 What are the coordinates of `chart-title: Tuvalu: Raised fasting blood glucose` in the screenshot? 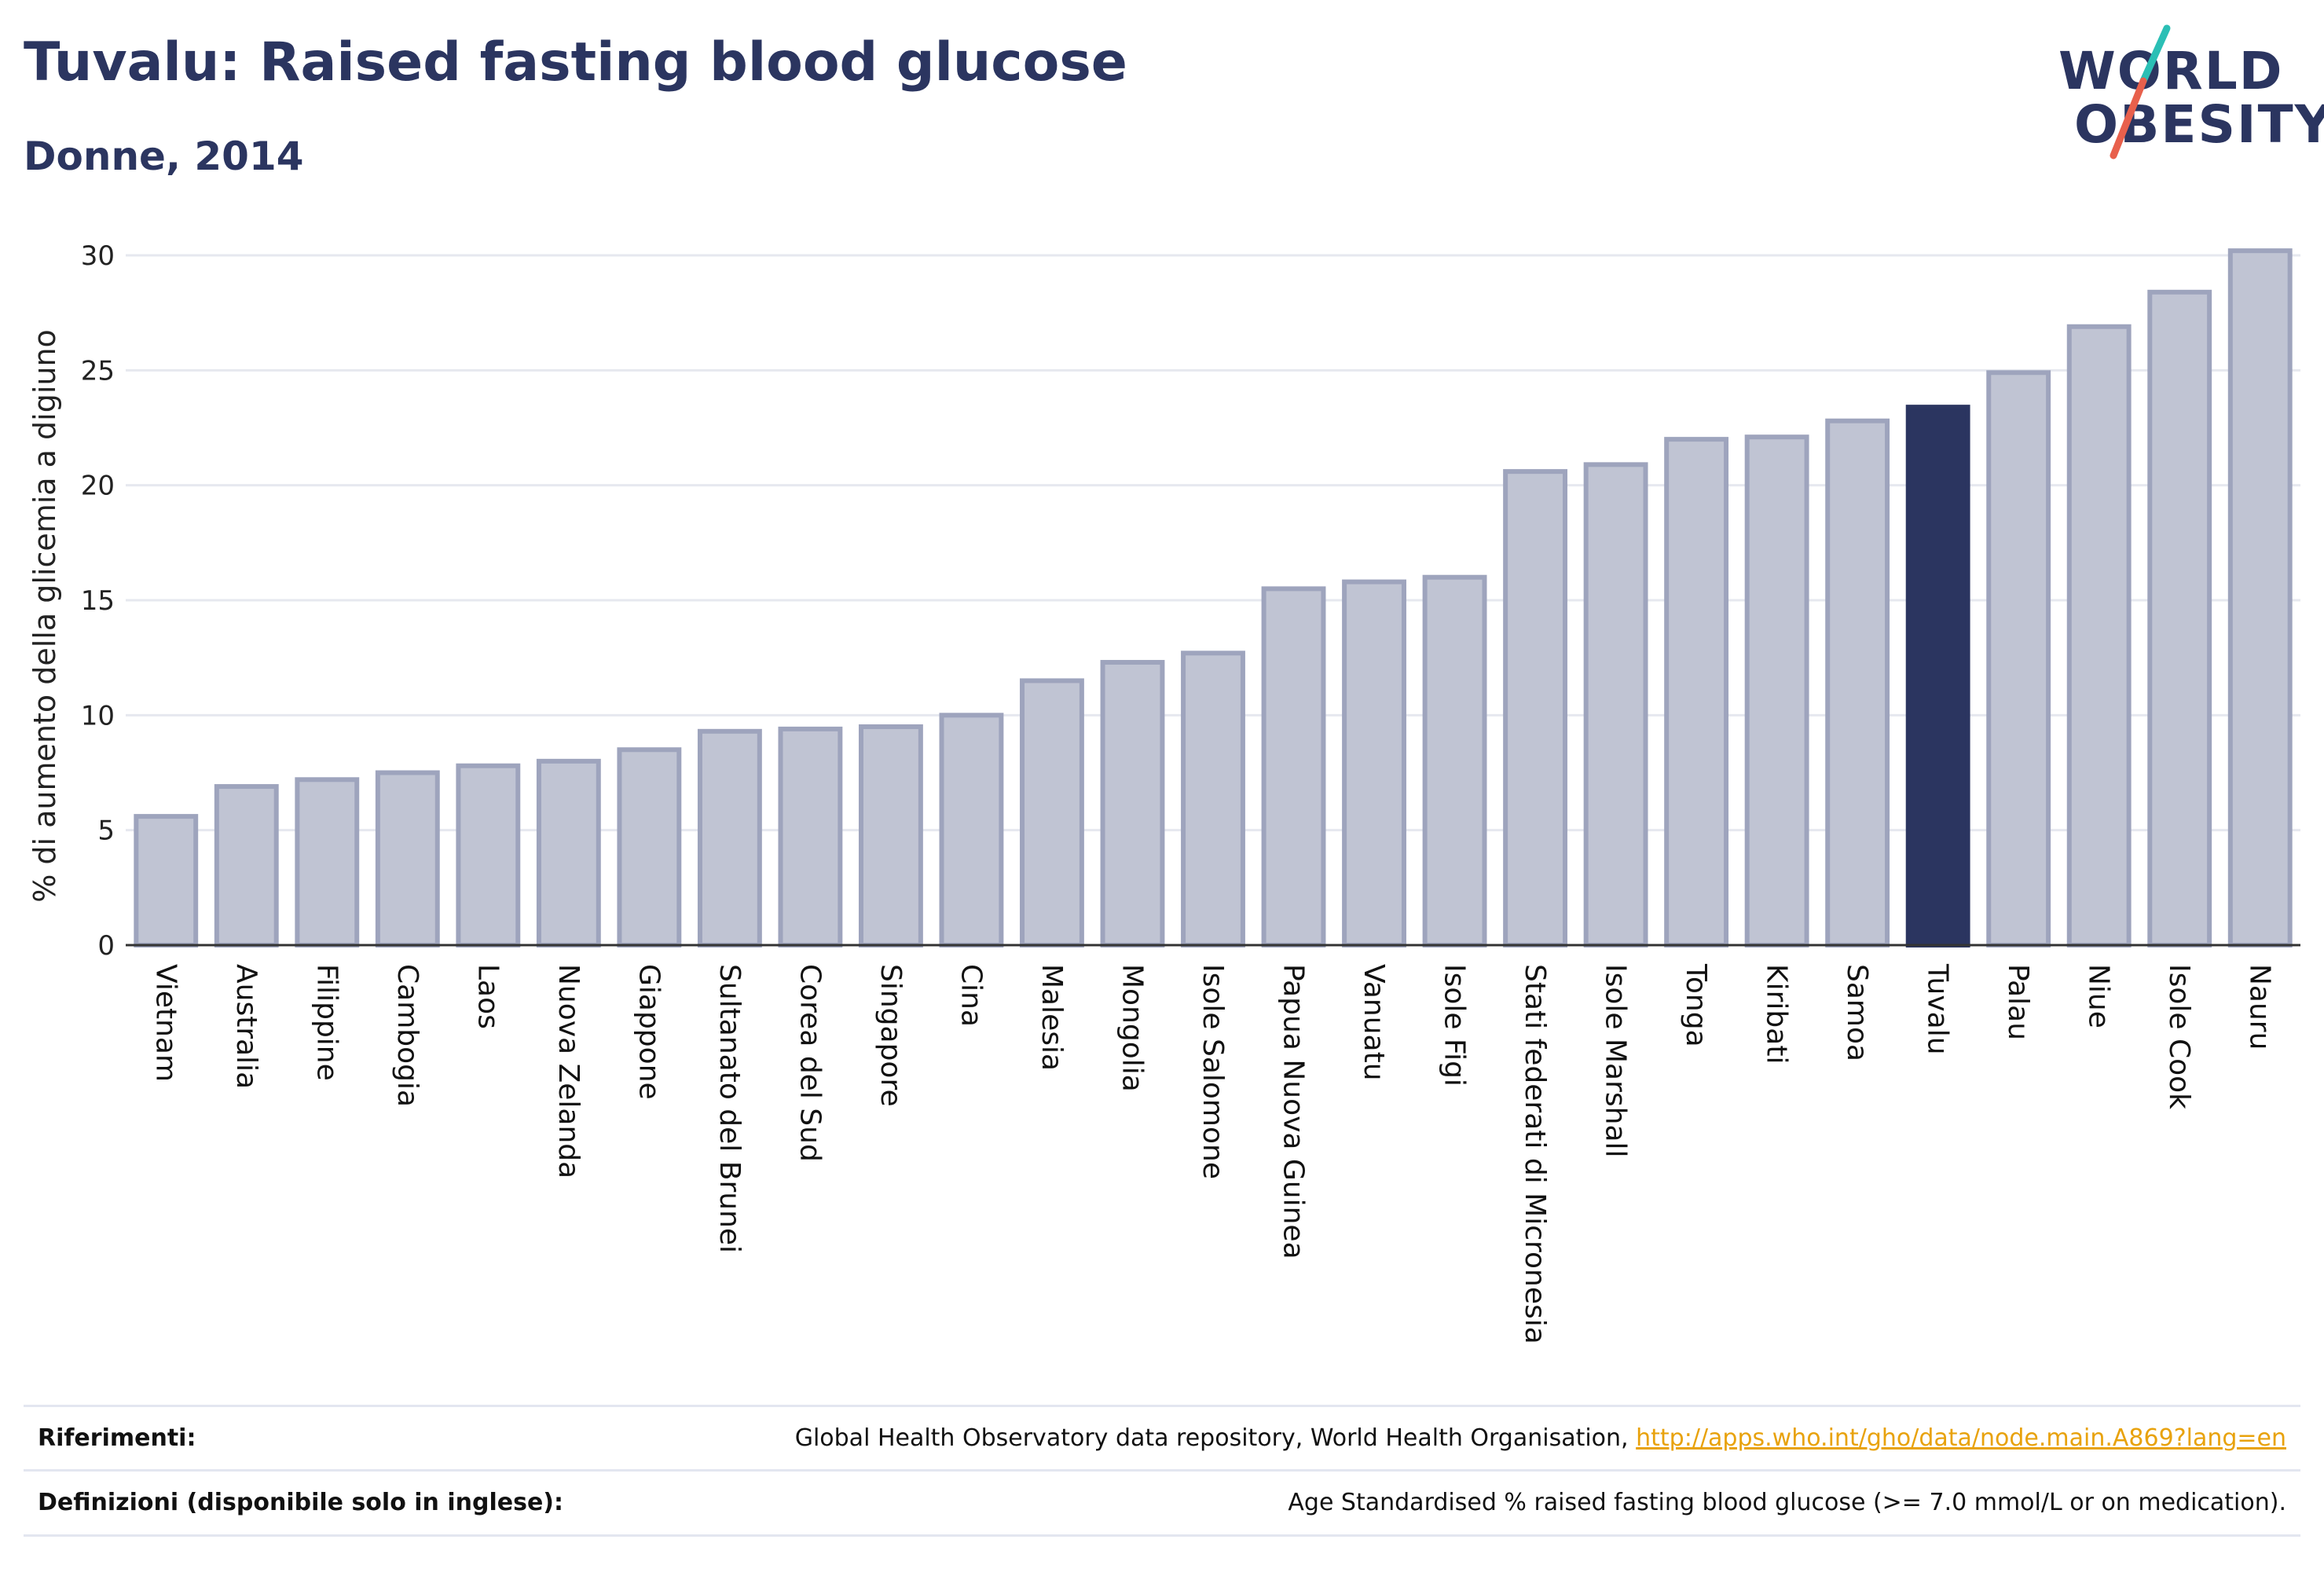 It's located at (575, 62).